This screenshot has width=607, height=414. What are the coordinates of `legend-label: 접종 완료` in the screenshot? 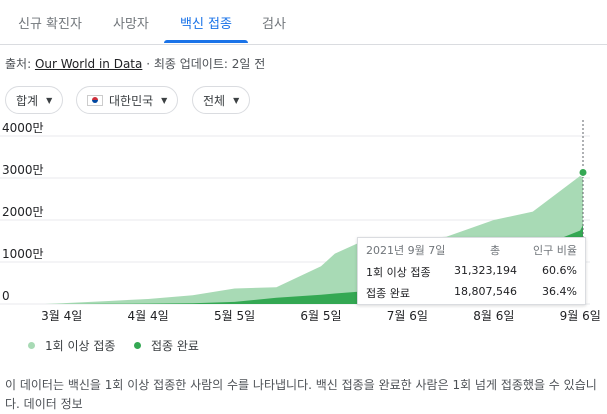 It's located at (175, 346).